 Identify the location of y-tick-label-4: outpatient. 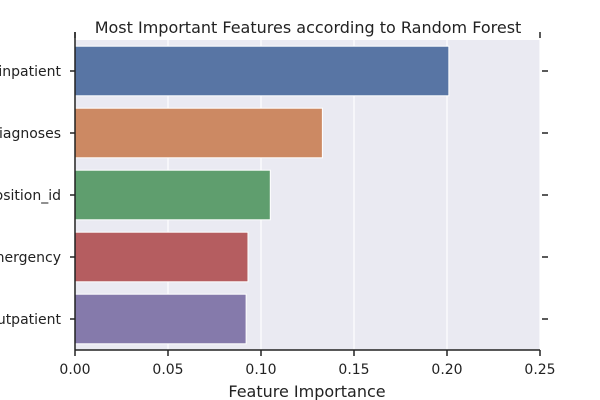
(31, 320).